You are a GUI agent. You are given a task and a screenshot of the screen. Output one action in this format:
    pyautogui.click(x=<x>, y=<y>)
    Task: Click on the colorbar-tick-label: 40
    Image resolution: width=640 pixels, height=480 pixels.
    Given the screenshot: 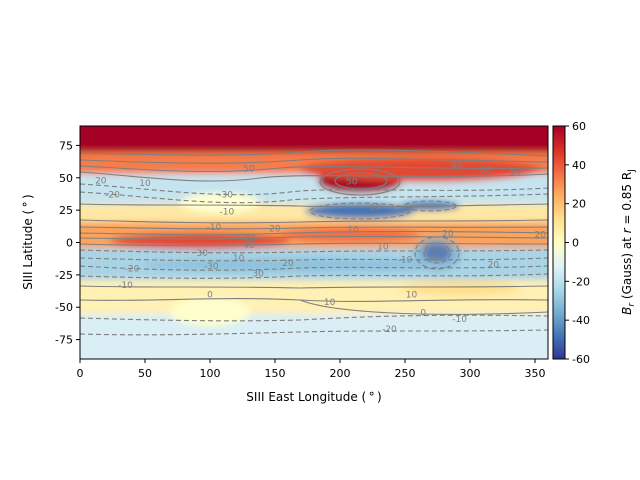 What is the action you would take?
    pyautogui.click(x=579, y=165)
    